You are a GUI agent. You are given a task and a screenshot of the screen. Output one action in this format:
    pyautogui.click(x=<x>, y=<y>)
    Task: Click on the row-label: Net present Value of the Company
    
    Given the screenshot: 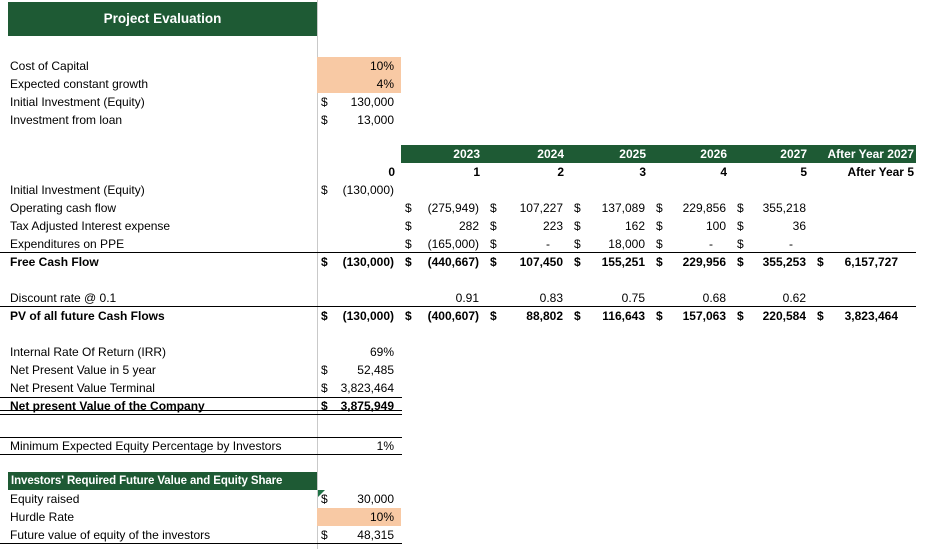 What is the action you would take?
    pyautogui.click(x=107, y=406)
    